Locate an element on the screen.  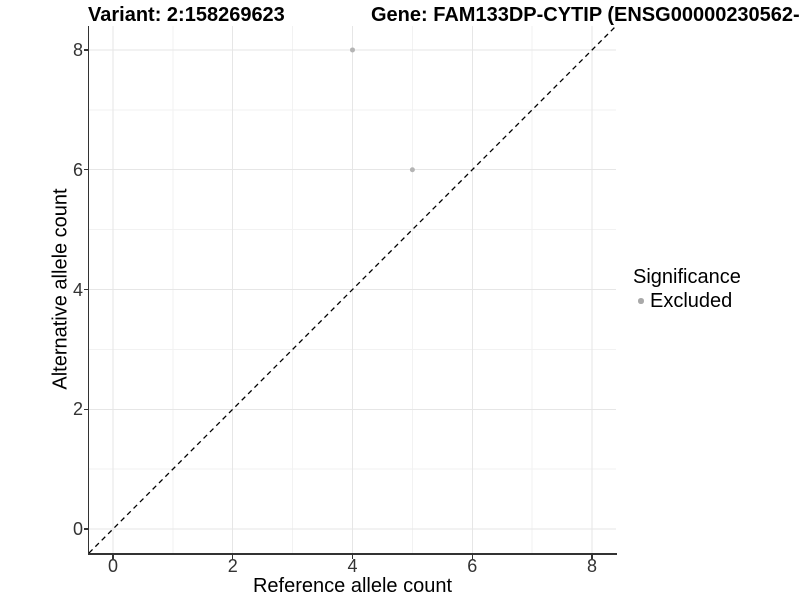
x-axis-title: Reference allele count is located at coordinates (352, 586).